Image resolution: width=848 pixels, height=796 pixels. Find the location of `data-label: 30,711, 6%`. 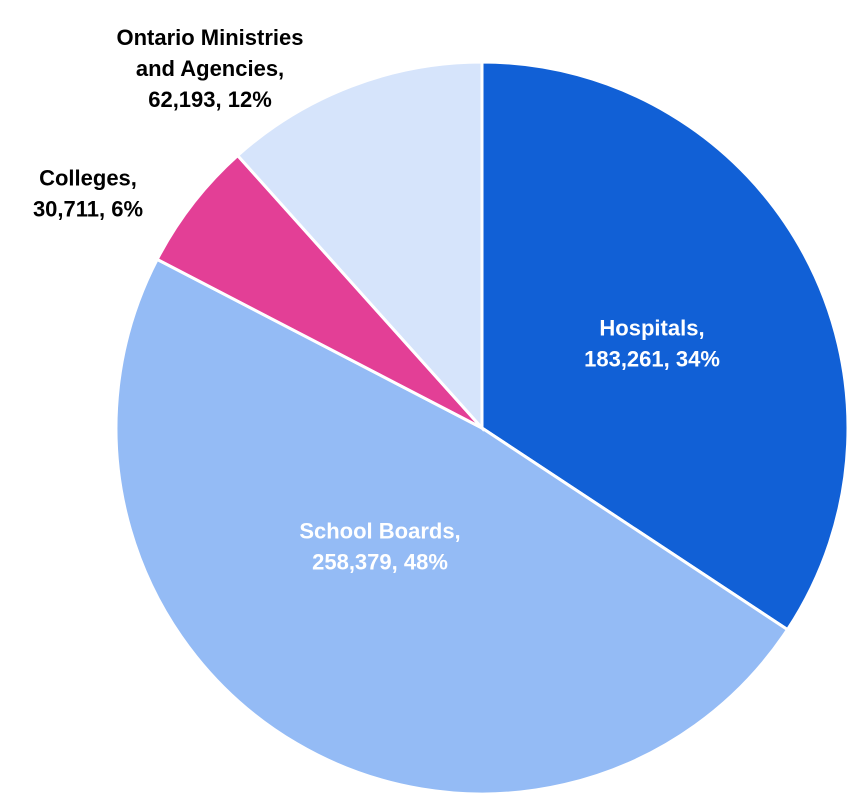

data-label: 30,711, 6% is located at coordinates (88, 208).